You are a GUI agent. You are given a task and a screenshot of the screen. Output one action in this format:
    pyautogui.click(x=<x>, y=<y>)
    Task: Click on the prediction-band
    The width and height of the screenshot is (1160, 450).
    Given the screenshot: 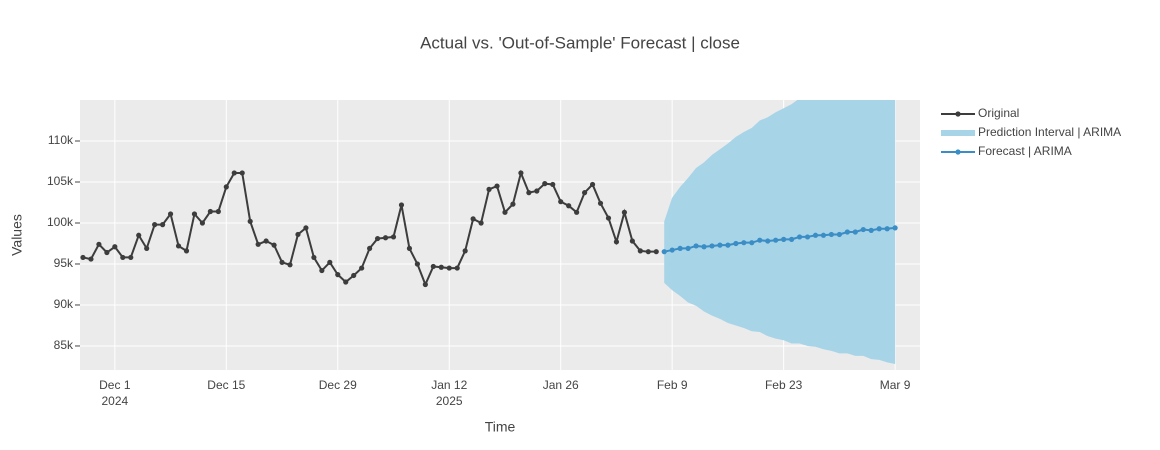 What is the action you would take?
    pyautogui.click(x=780, y=232)
    